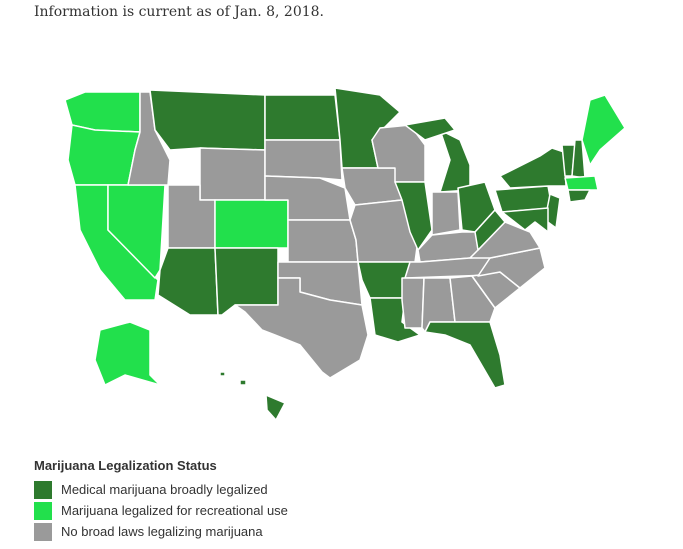 The width and height of the screenshot is (683, 549). What do you see at coordinates (162, 531) in the screenshot?
I see `legend-label: No broad laws legalizing marijuana` at bounding box center [162, 531].